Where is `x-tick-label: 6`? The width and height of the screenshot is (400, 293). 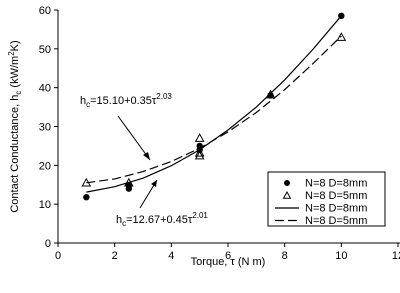
x-tick-label: 6 is located at coordinates (228, 256).